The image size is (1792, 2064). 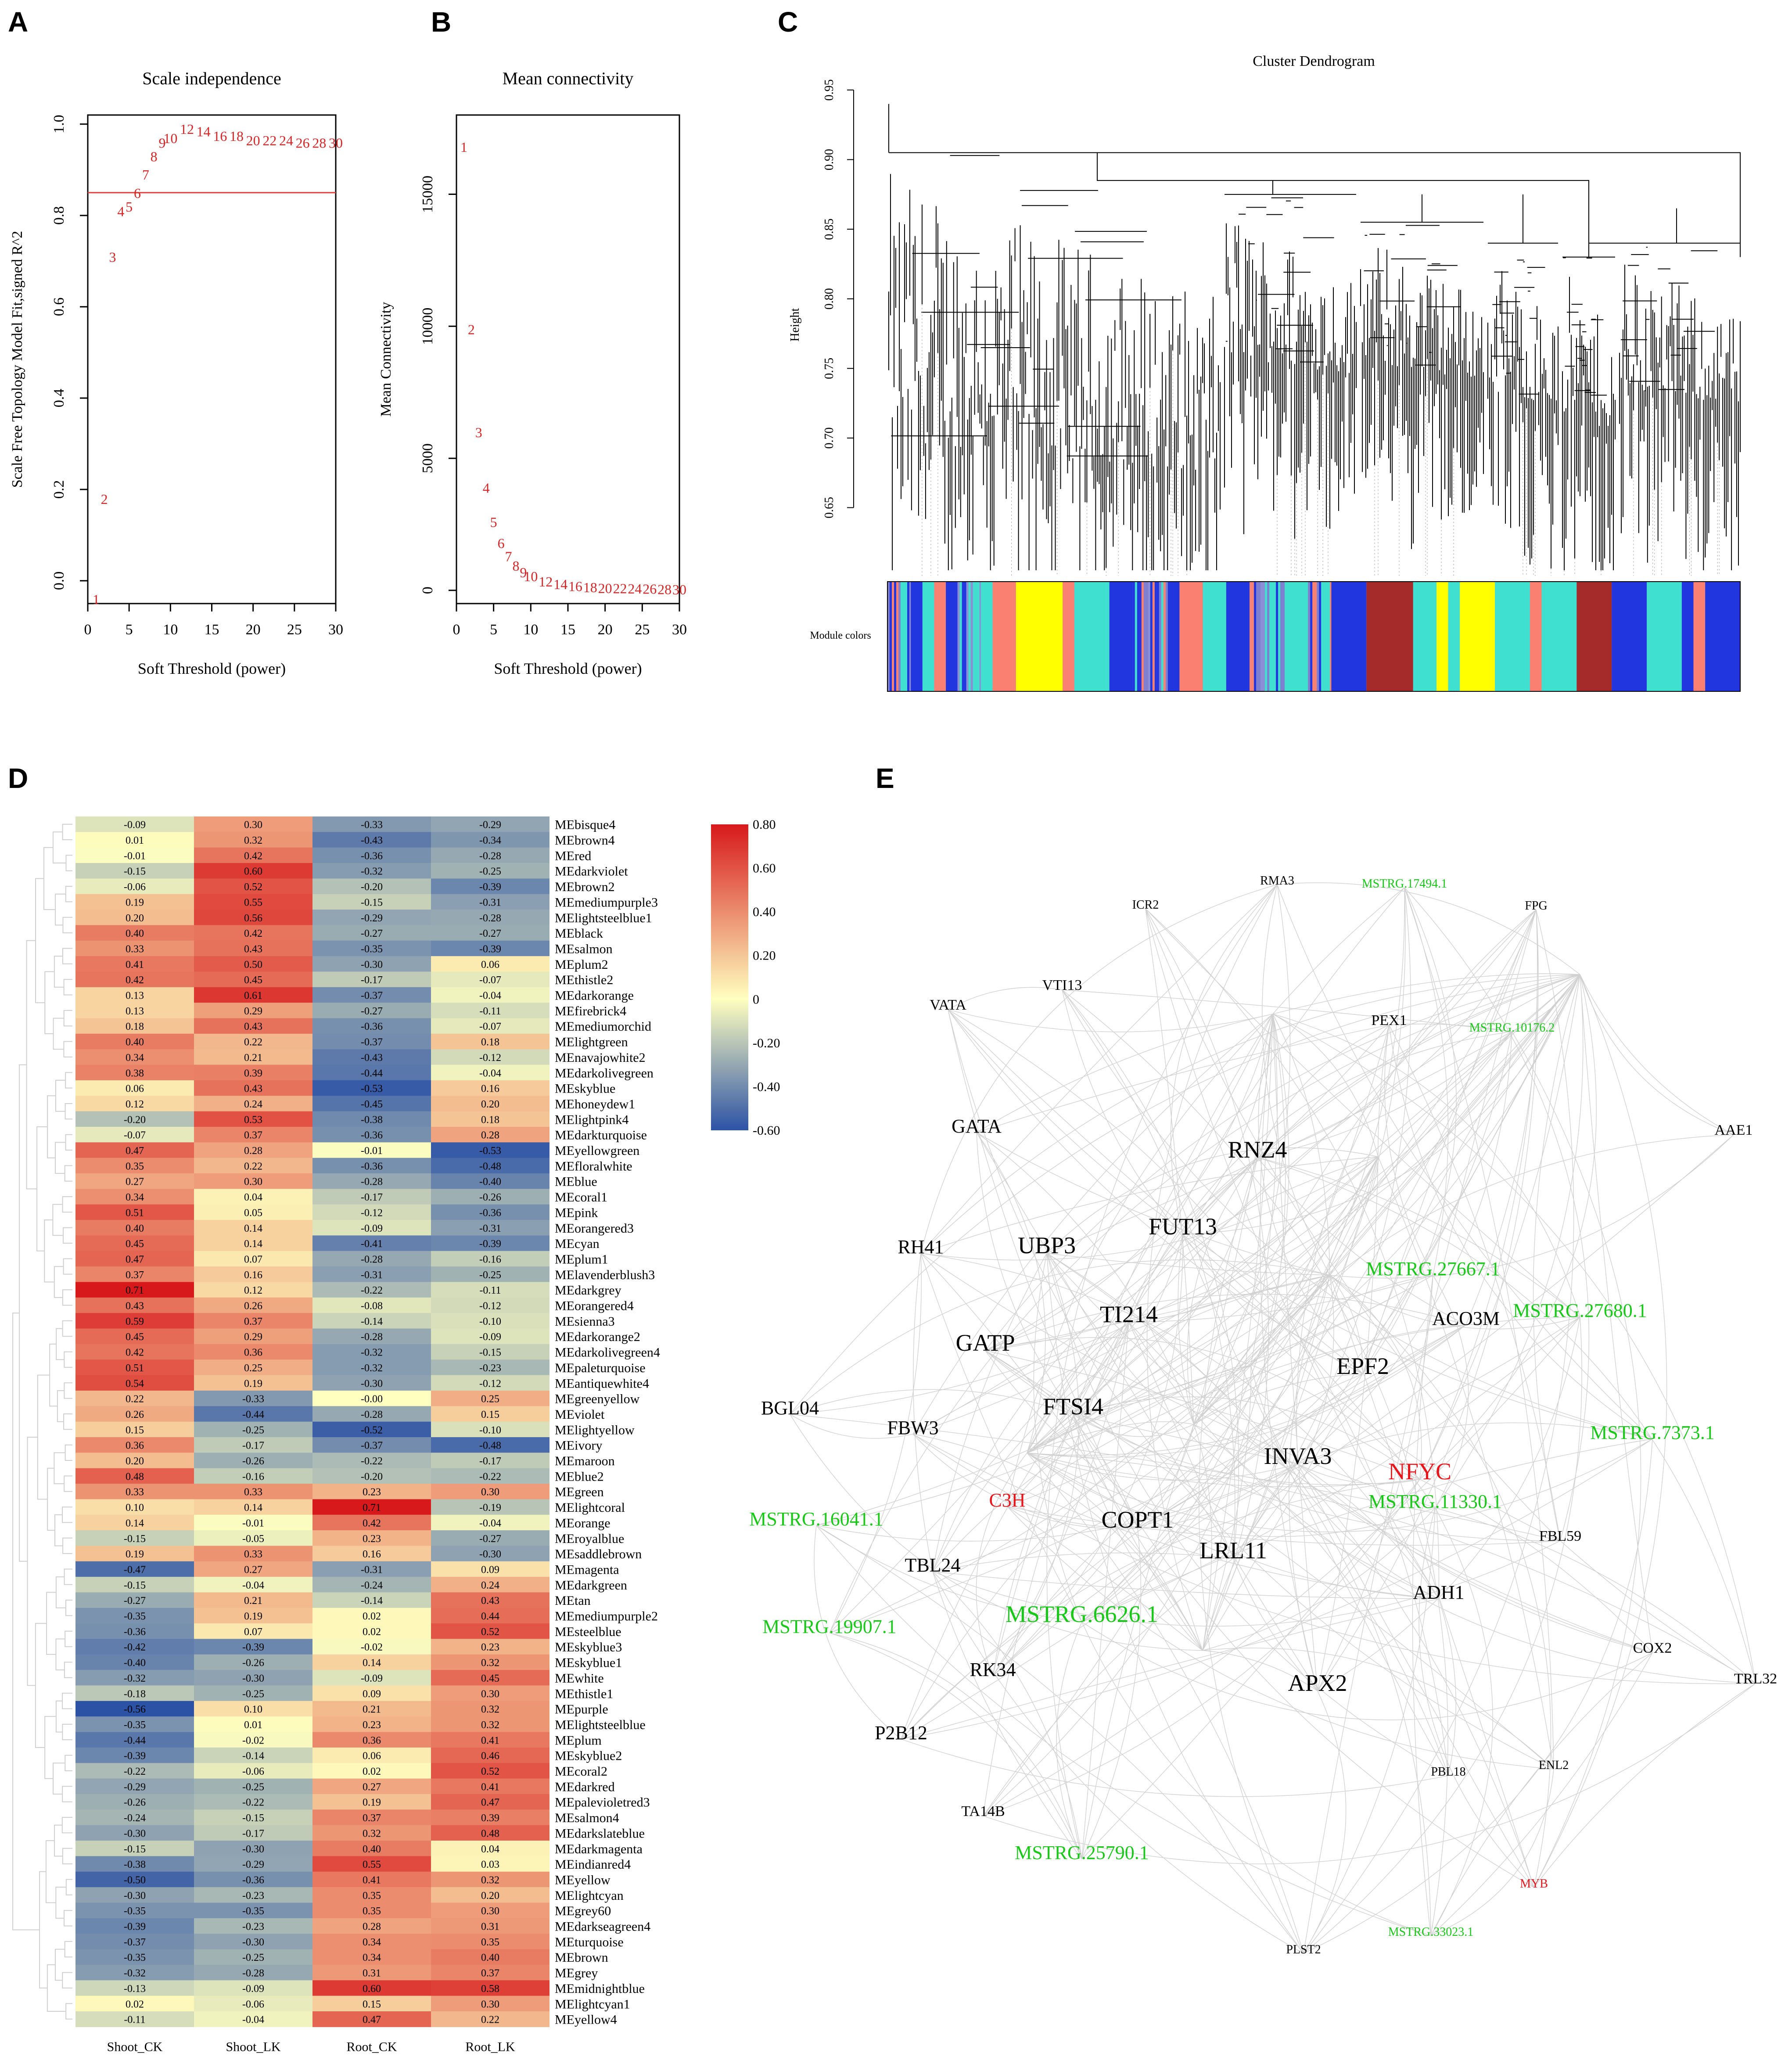 I want to click on row-label: MElightsteelblue, so click(x=601, y=1725).